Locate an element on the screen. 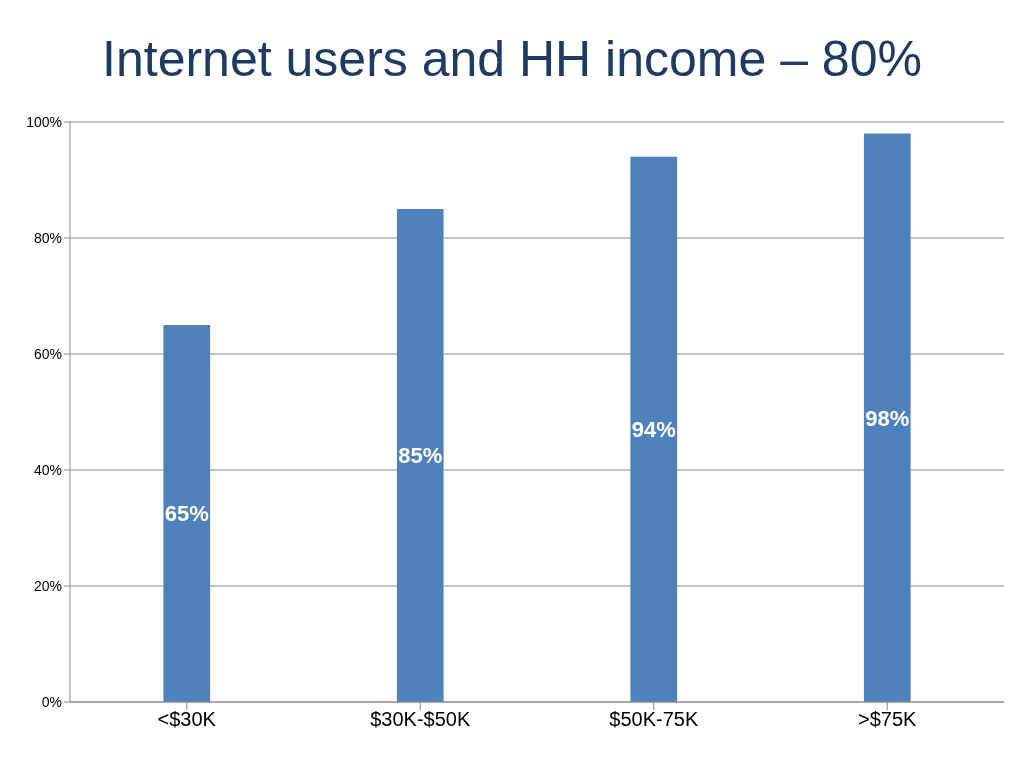  y-tick-label: 100% is located at coordinates (44, 121).